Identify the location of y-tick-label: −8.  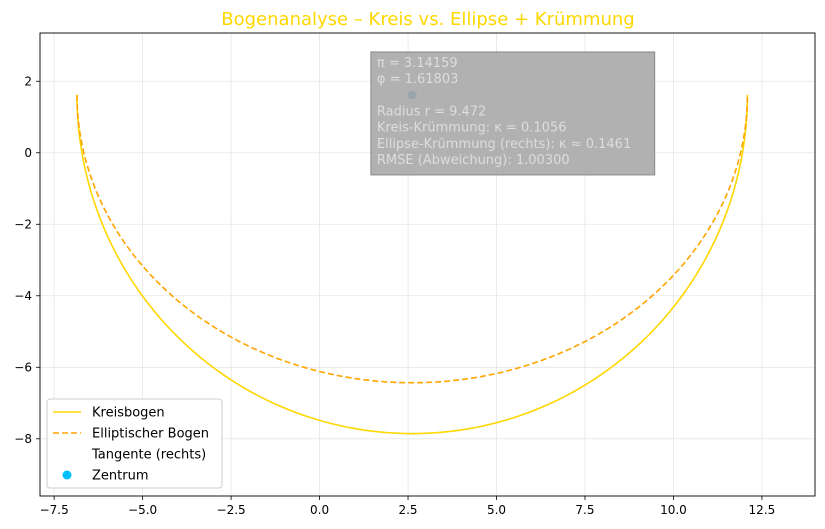
(23, 439).